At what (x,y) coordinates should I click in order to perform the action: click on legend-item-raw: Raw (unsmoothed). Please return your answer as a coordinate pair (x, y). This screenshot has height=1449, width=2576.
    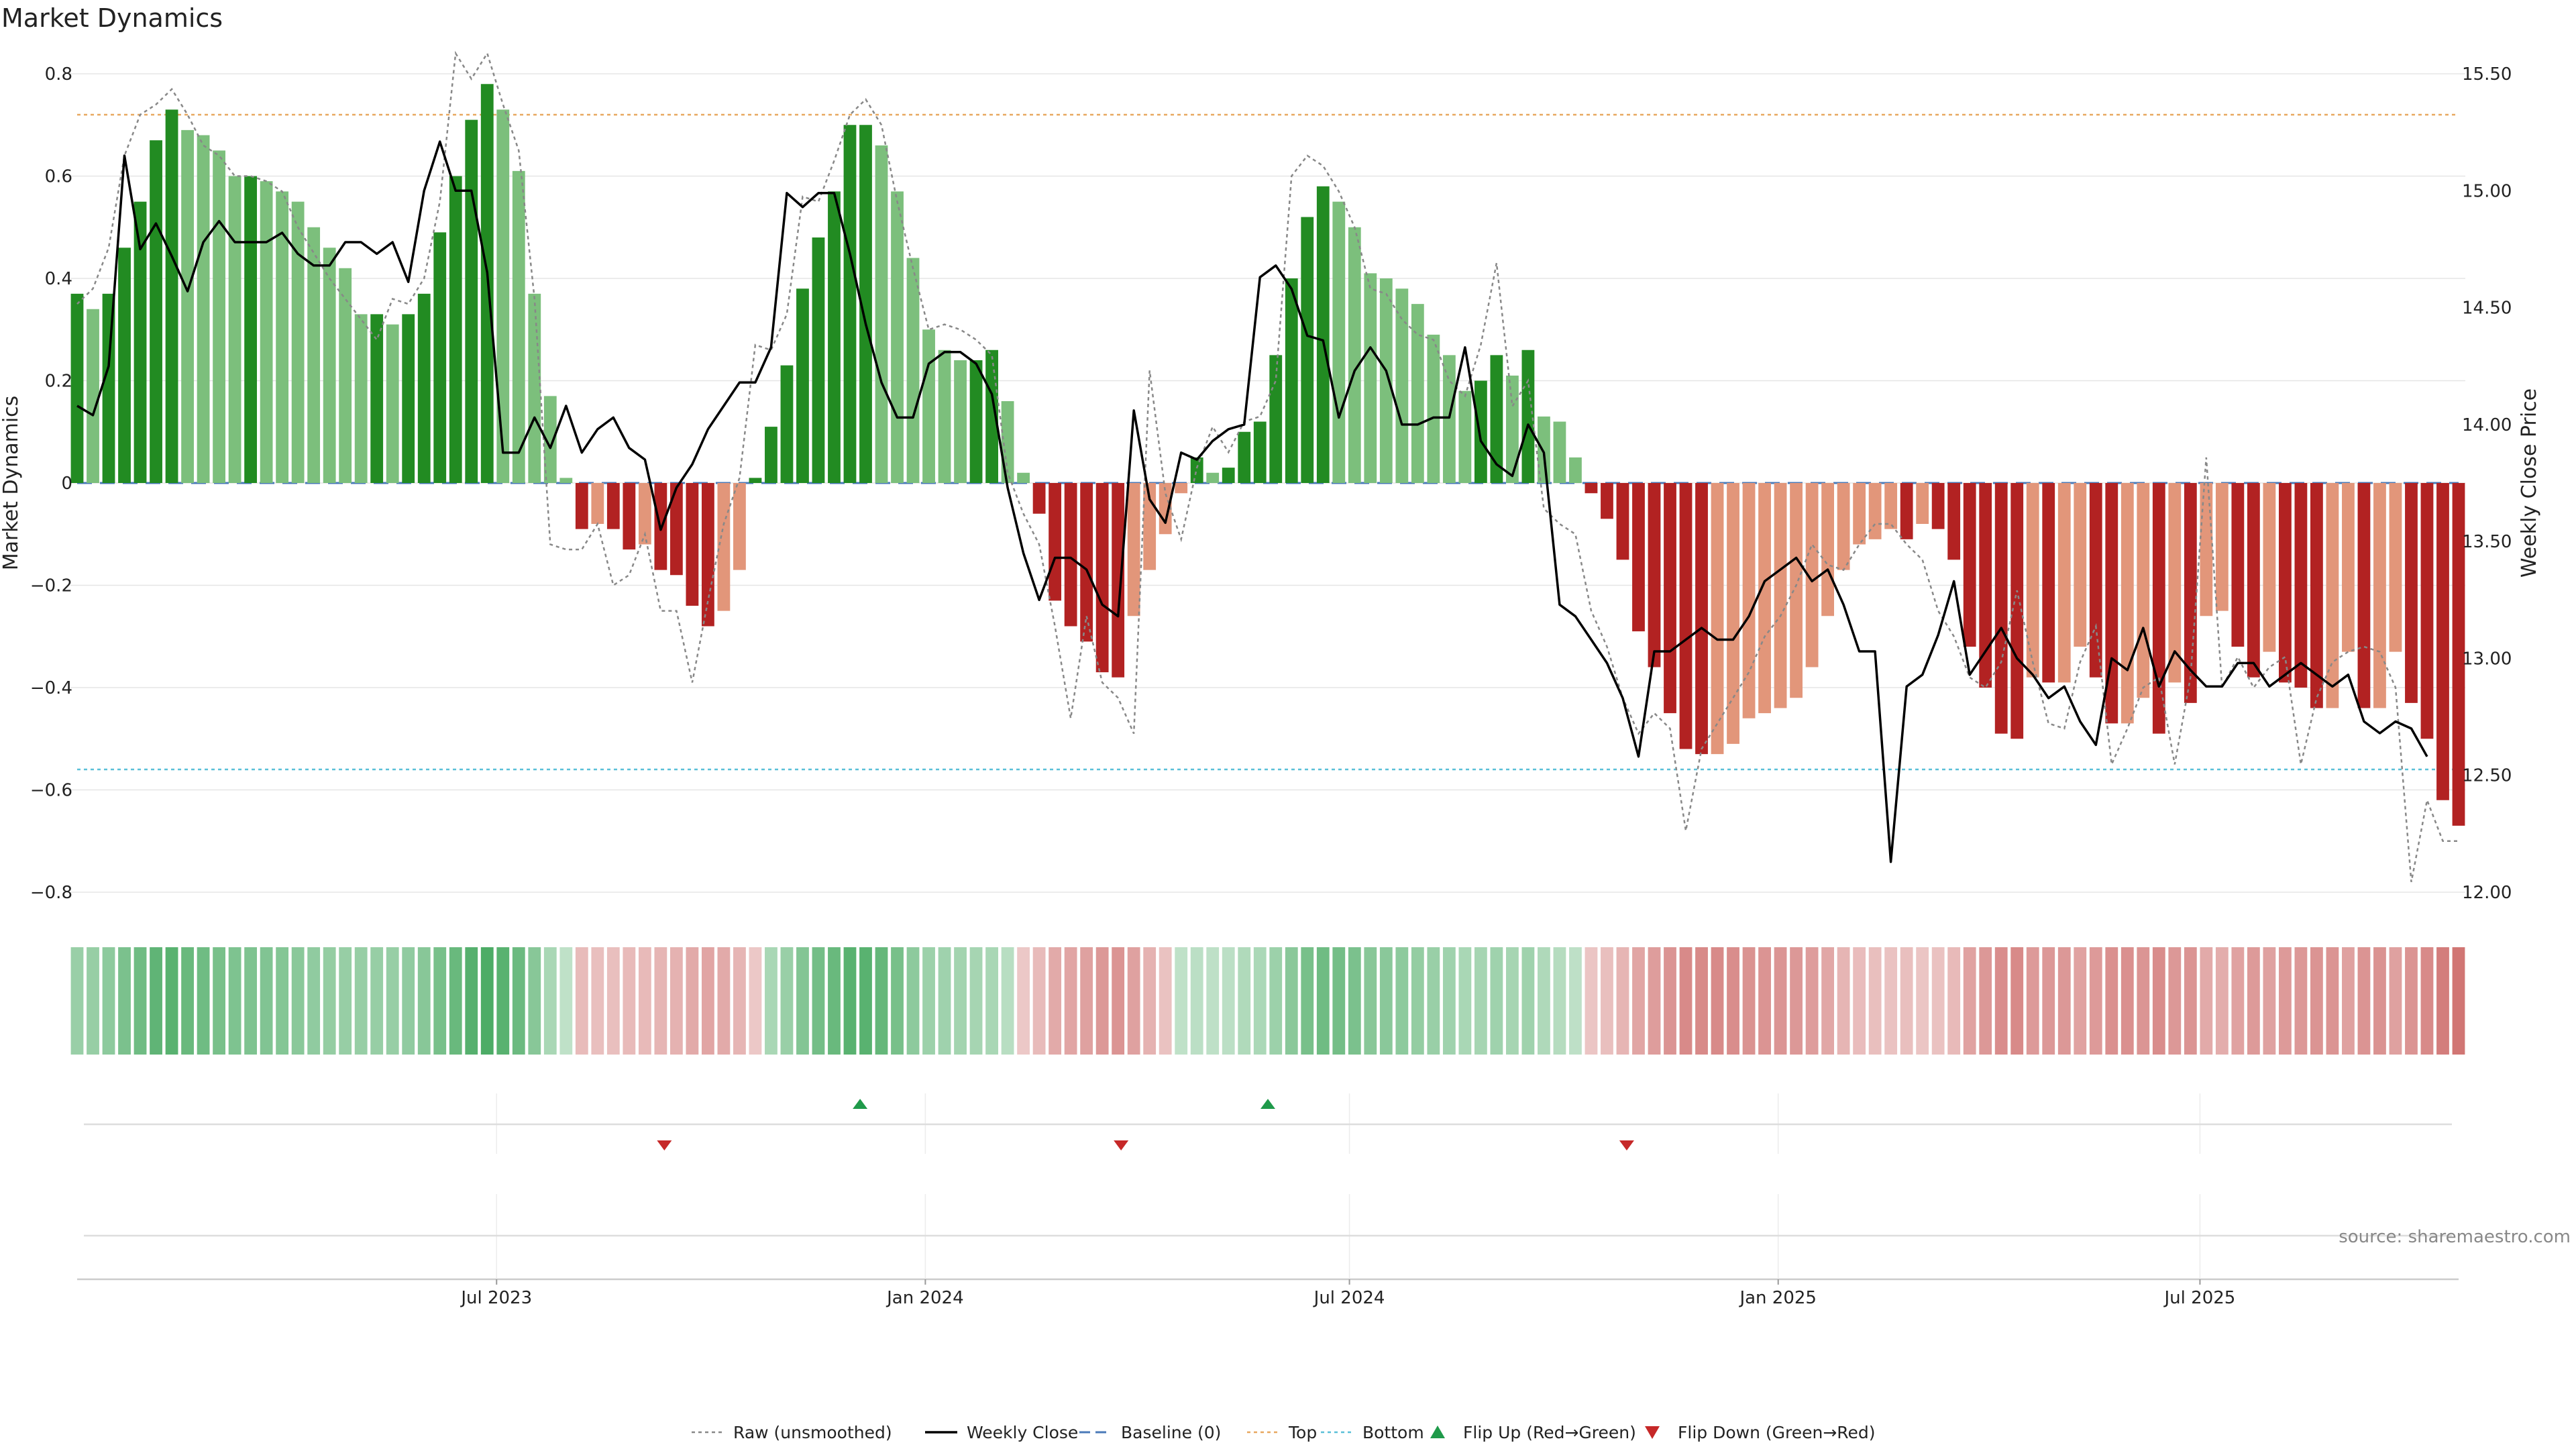
    Looking at the image, I should click on (792, 1432).